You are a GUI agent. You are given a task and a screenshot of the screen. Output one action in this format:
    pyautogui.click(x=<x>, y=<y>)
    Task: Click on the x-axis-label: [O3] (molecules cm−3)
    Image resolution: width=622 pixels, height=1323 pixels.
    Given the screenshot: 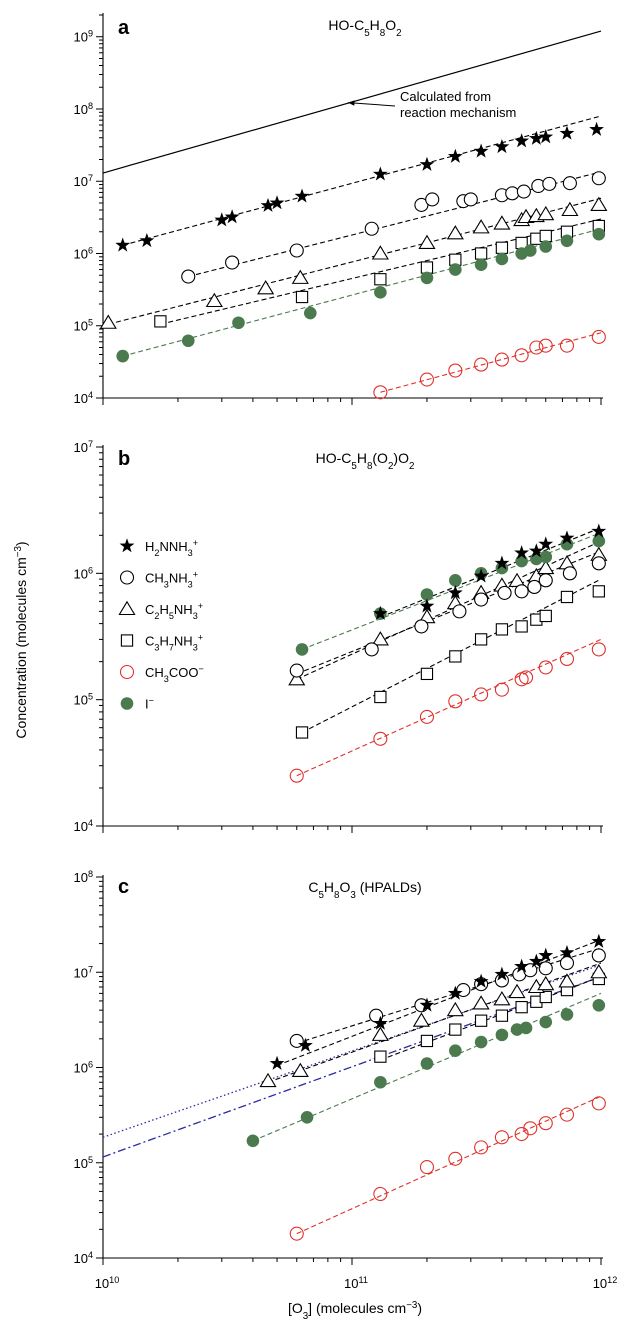 What is the action you would take?
    pyautogui.click(x=355, y=1311)
    